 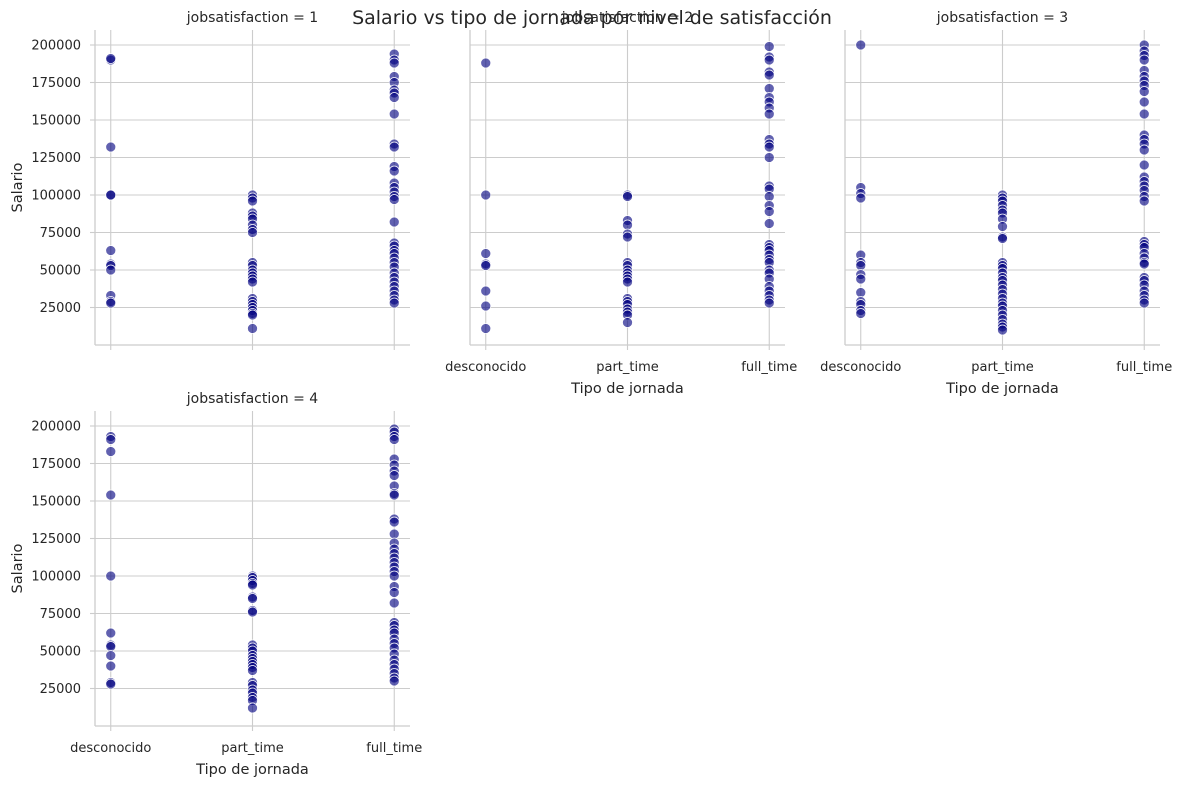 What do you see at coordinates (1002, 18) in the screenshot?
I see `panel-title: jobsatisfaction = 3` at bounding box center [1002, 18].